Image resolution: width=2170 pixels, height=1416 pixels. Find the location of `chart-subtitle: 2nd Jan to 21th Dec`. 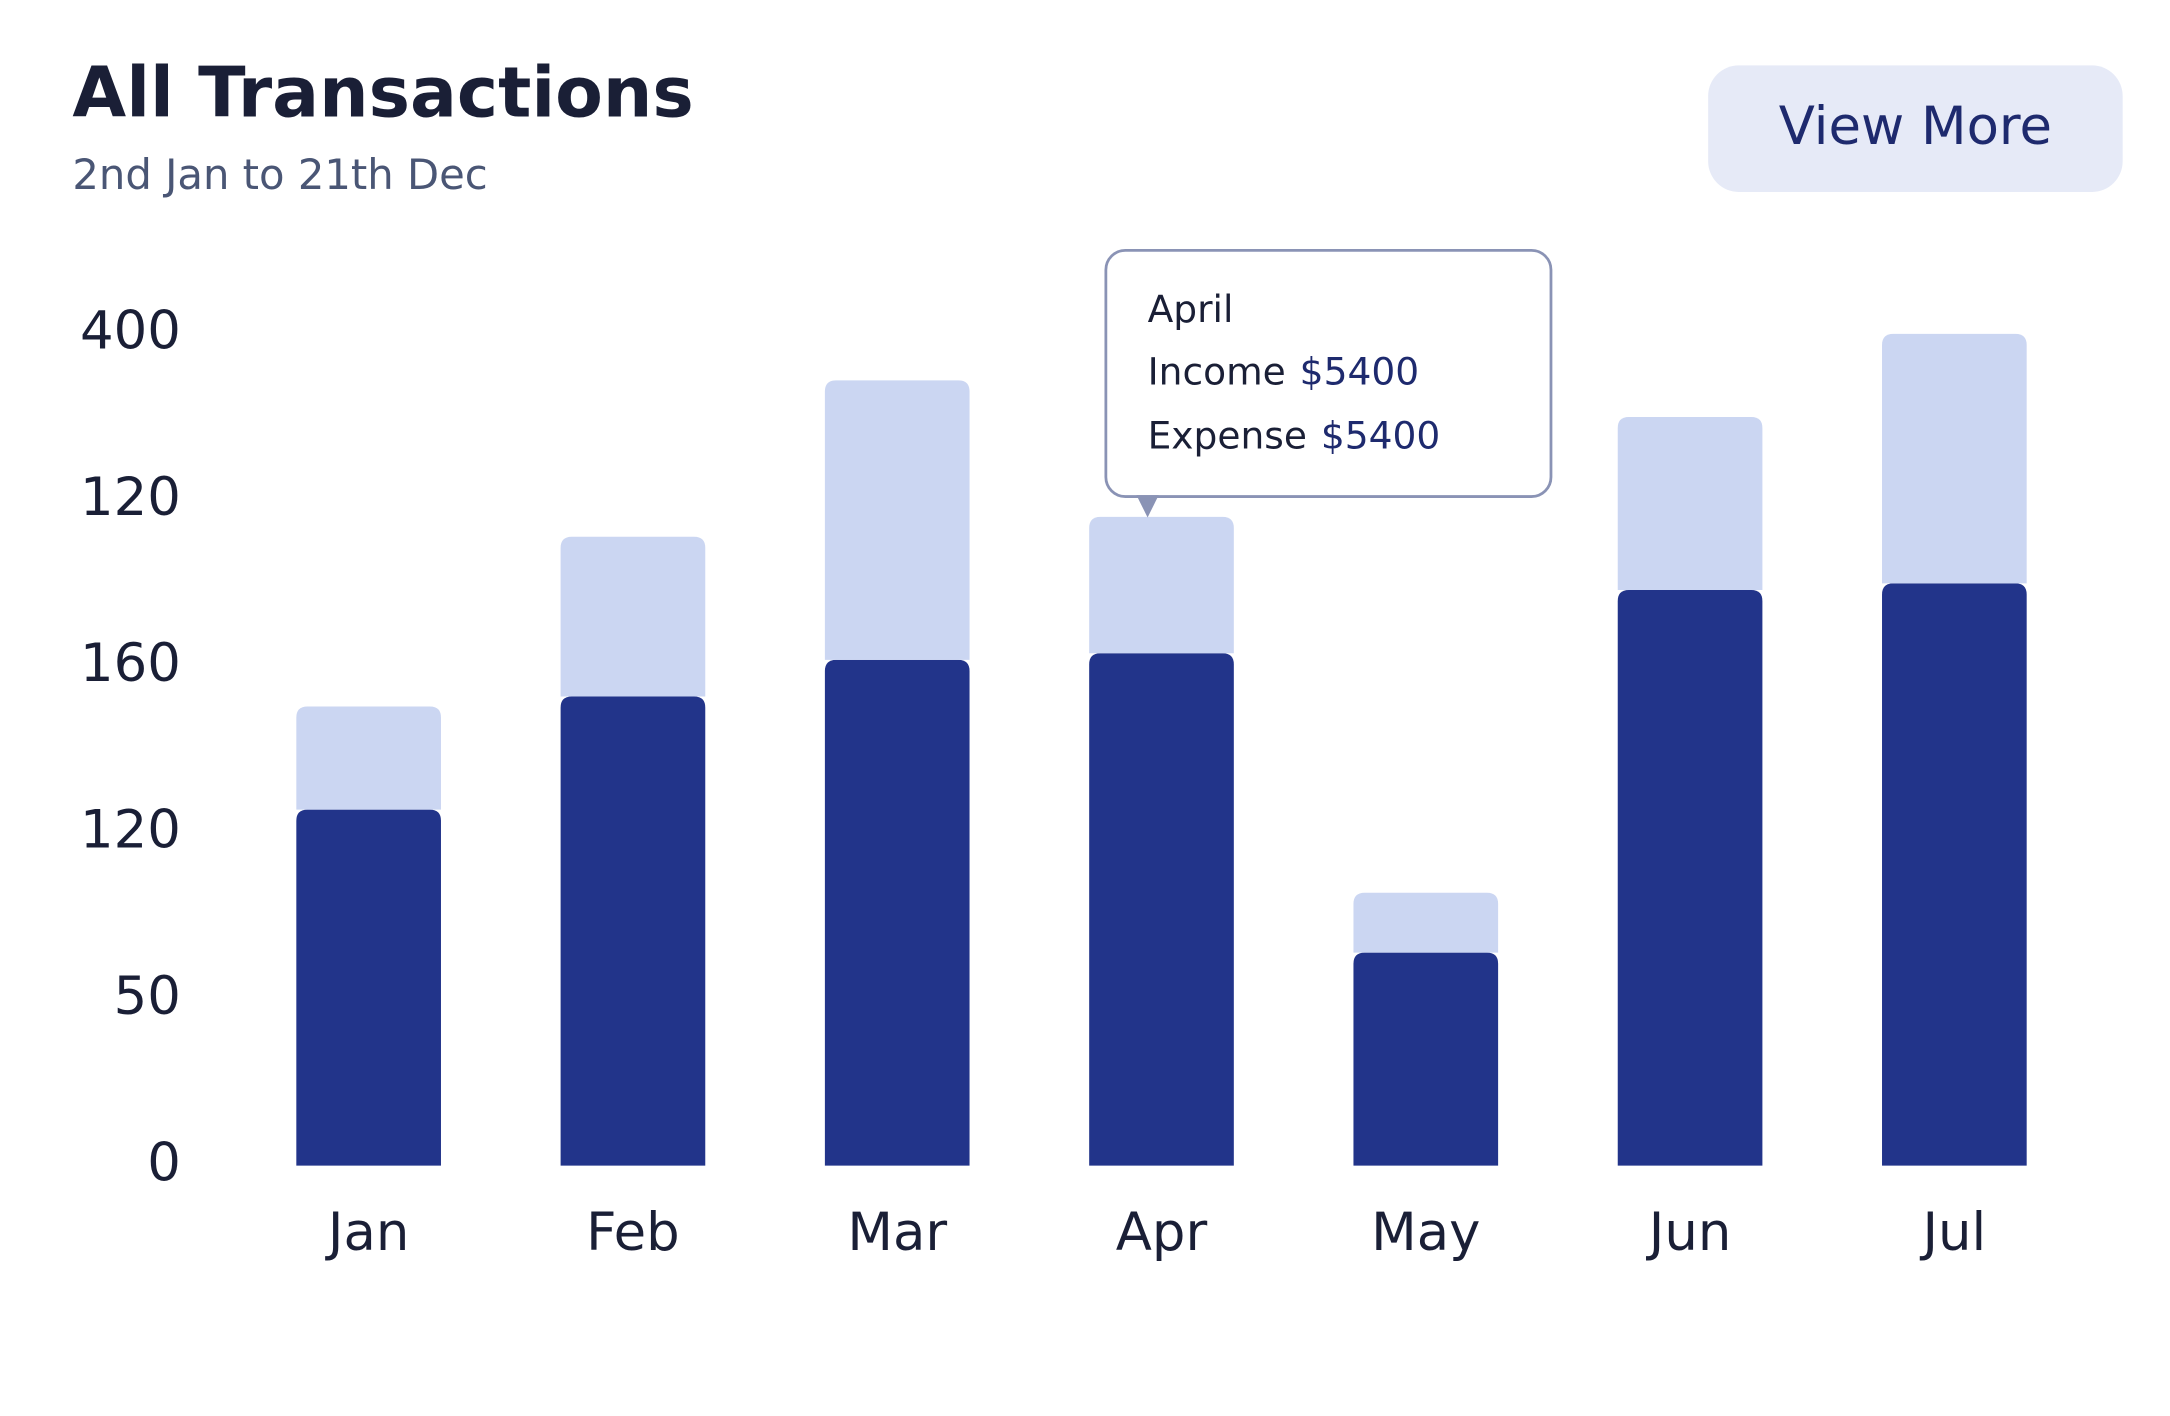

chart-subtitle: 2nd Jan to 21th Dec is located at coordinates (279, 174).